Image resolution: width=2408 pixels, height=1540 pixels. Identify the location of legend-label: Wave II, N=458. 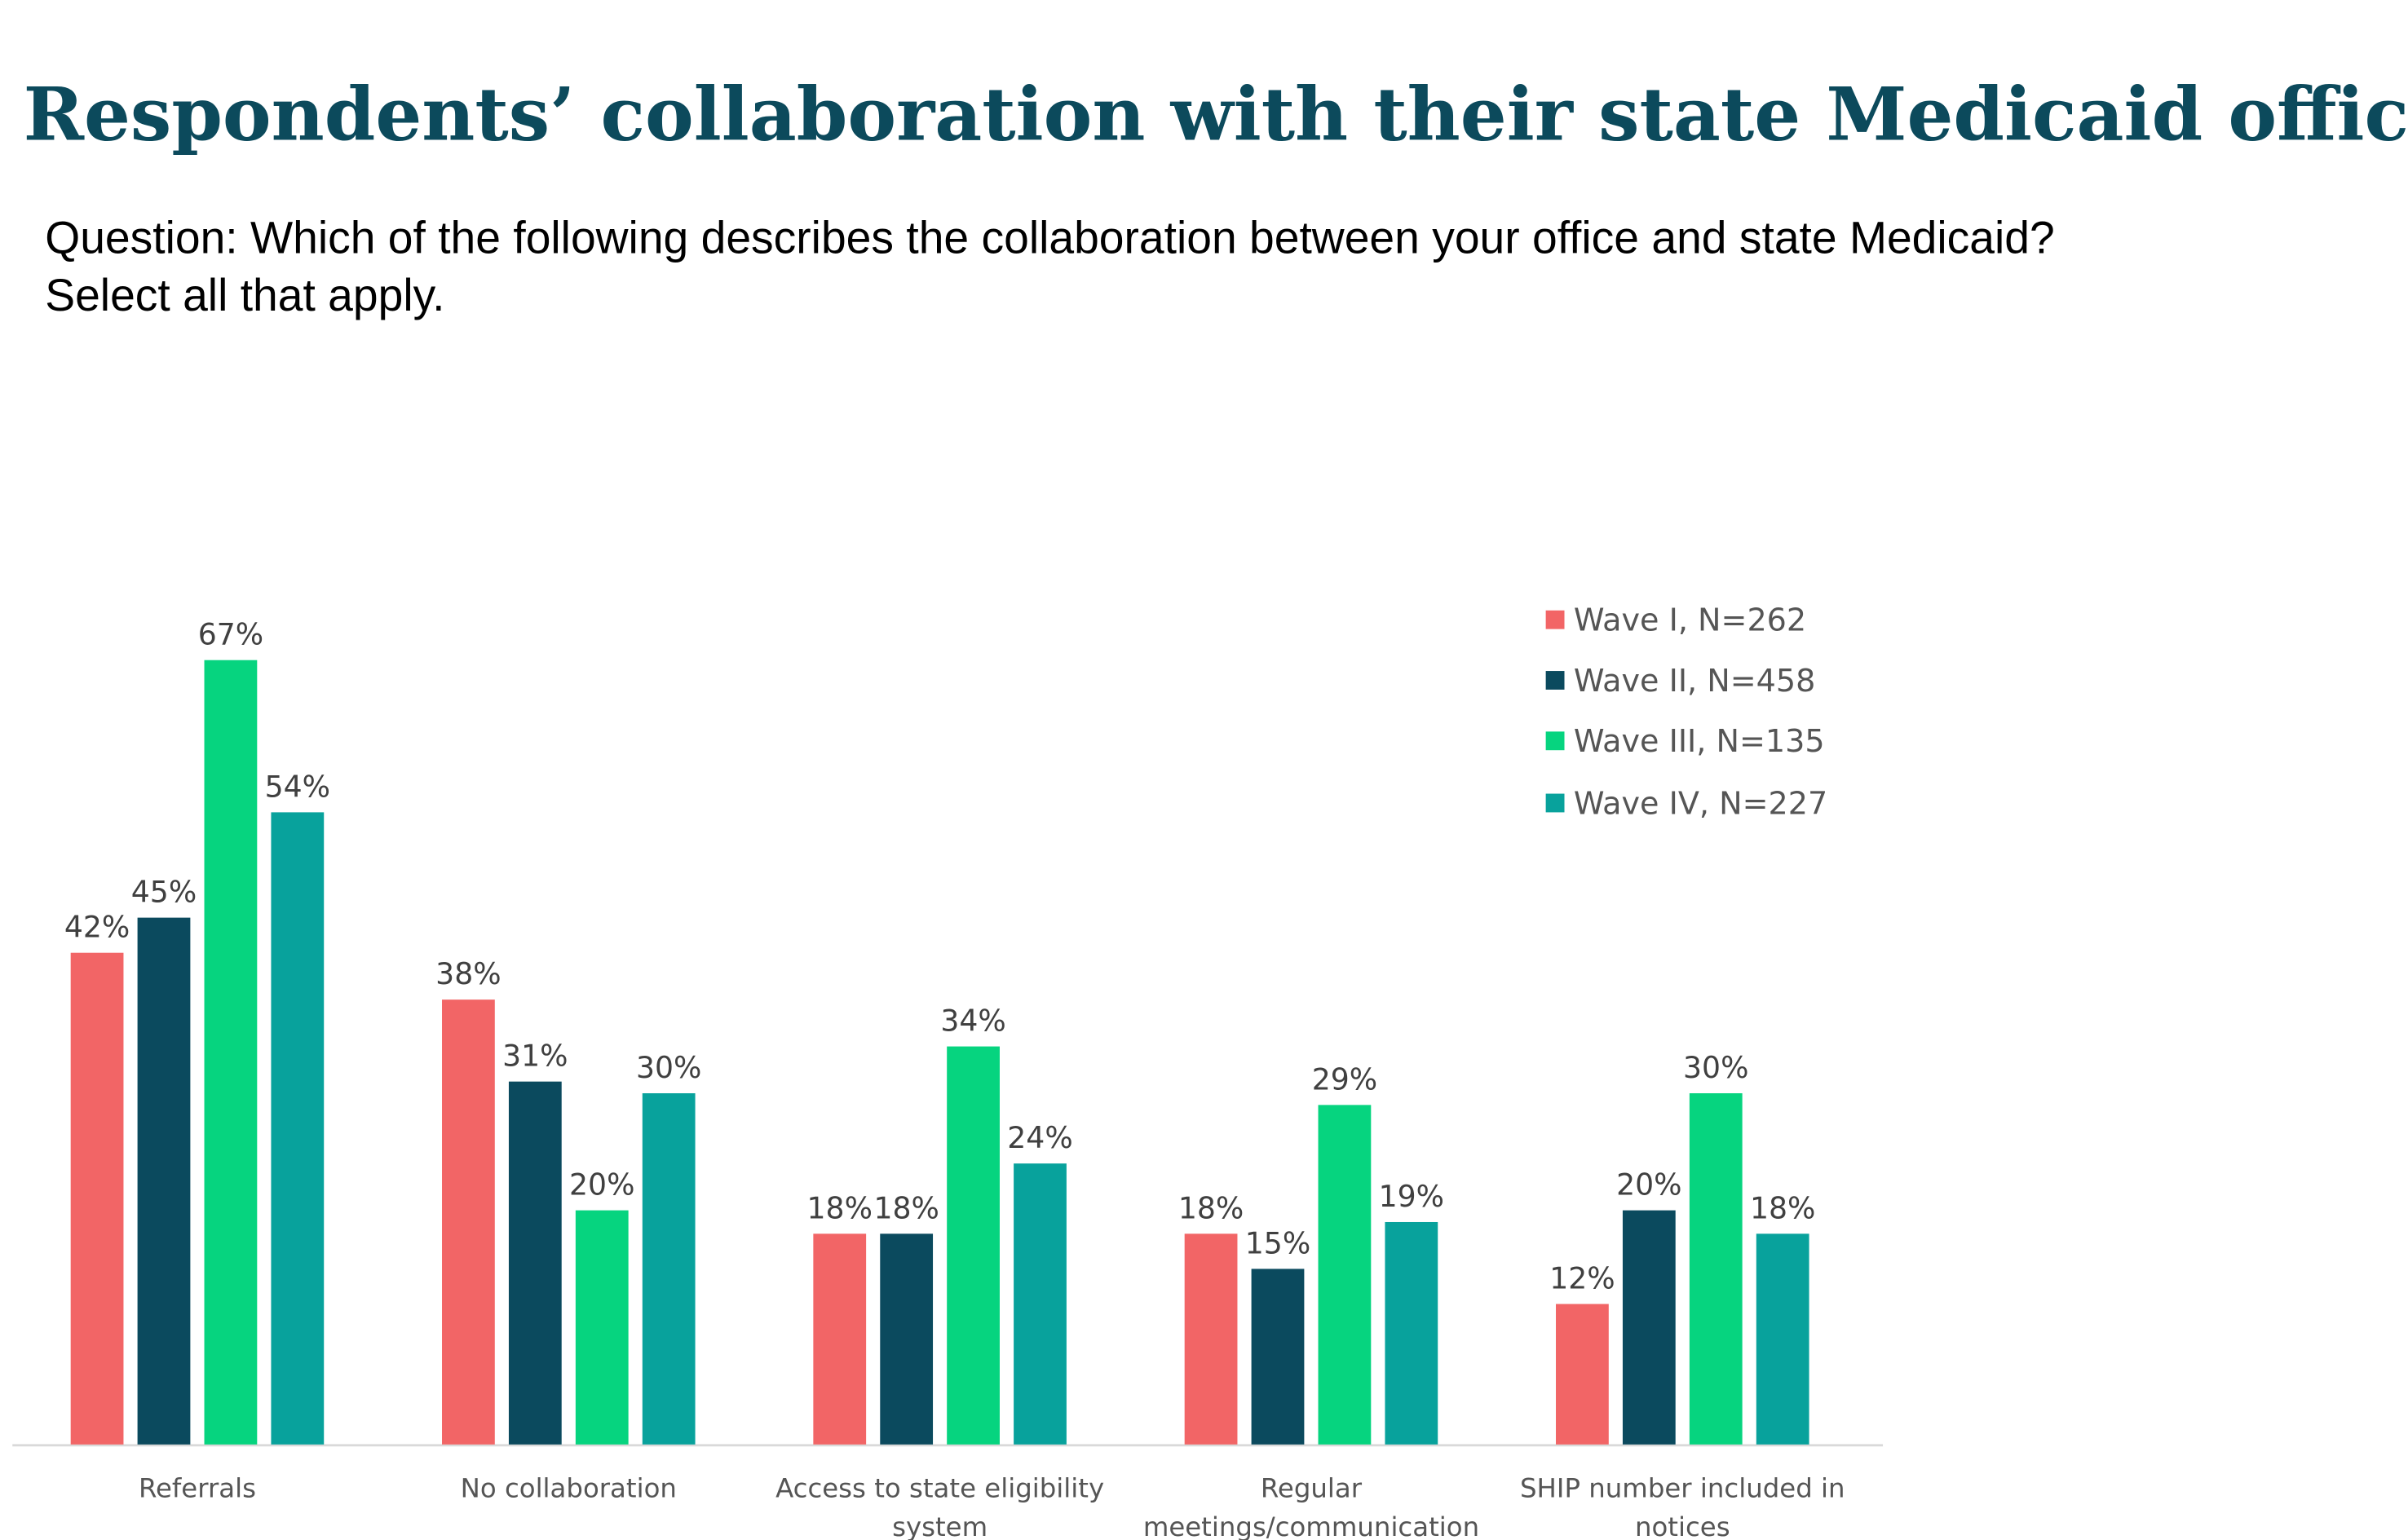
(1694, 681).